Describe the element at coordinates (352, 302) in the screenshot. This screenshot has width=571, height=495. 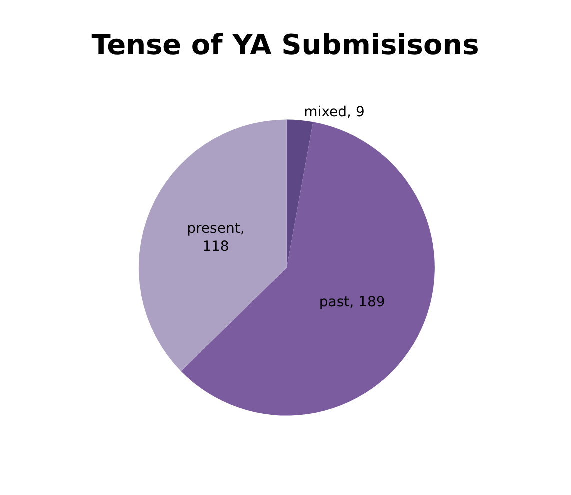
I see `slice-label: past, 189` at that location.